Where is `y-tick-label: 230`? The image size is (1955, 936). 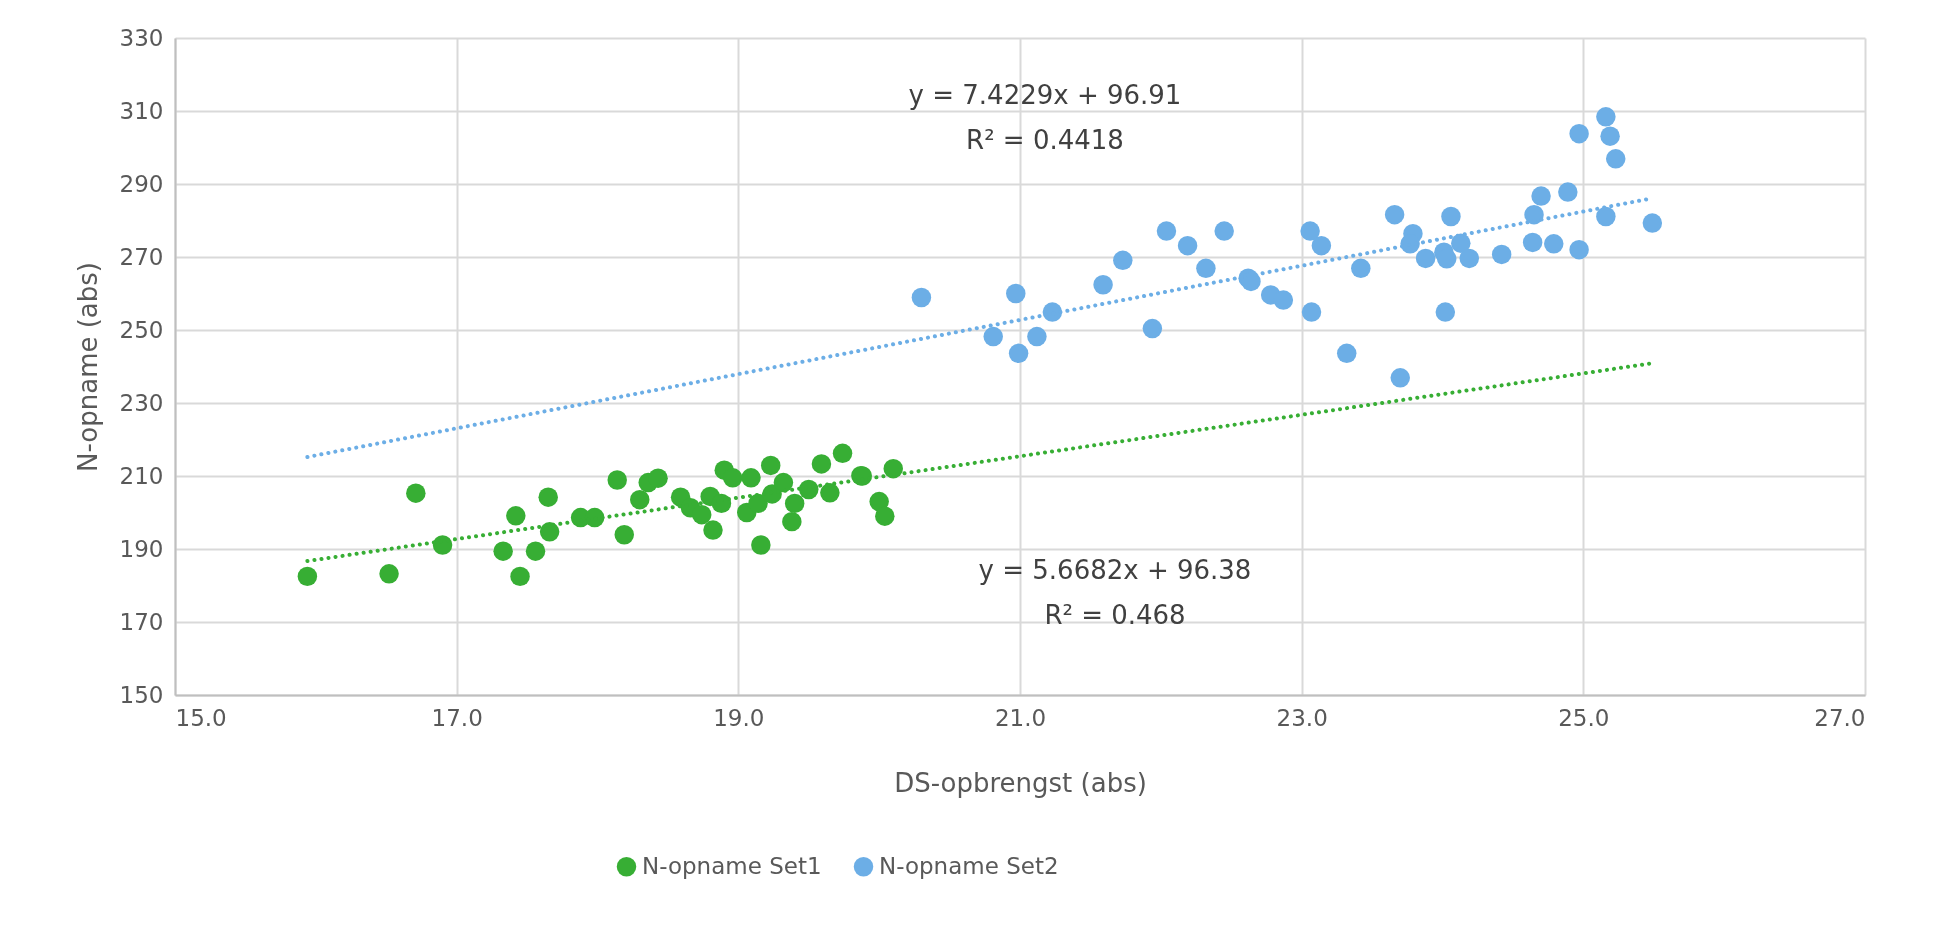 y-tick-label: 230 is located at coordinates (141, 402).